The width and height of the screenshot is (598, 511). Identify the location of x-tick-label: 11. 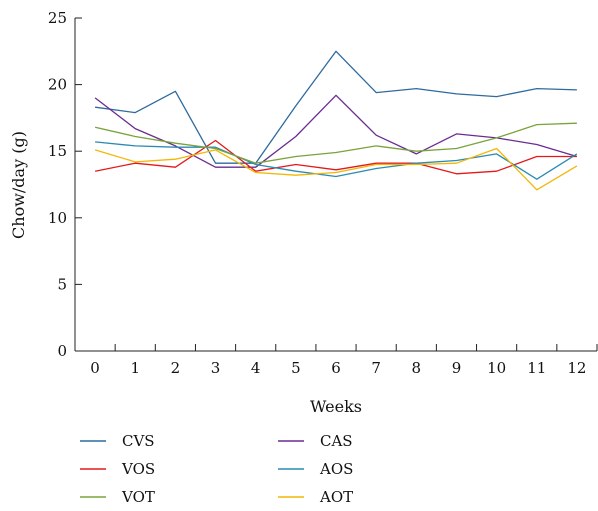
(536, 368).